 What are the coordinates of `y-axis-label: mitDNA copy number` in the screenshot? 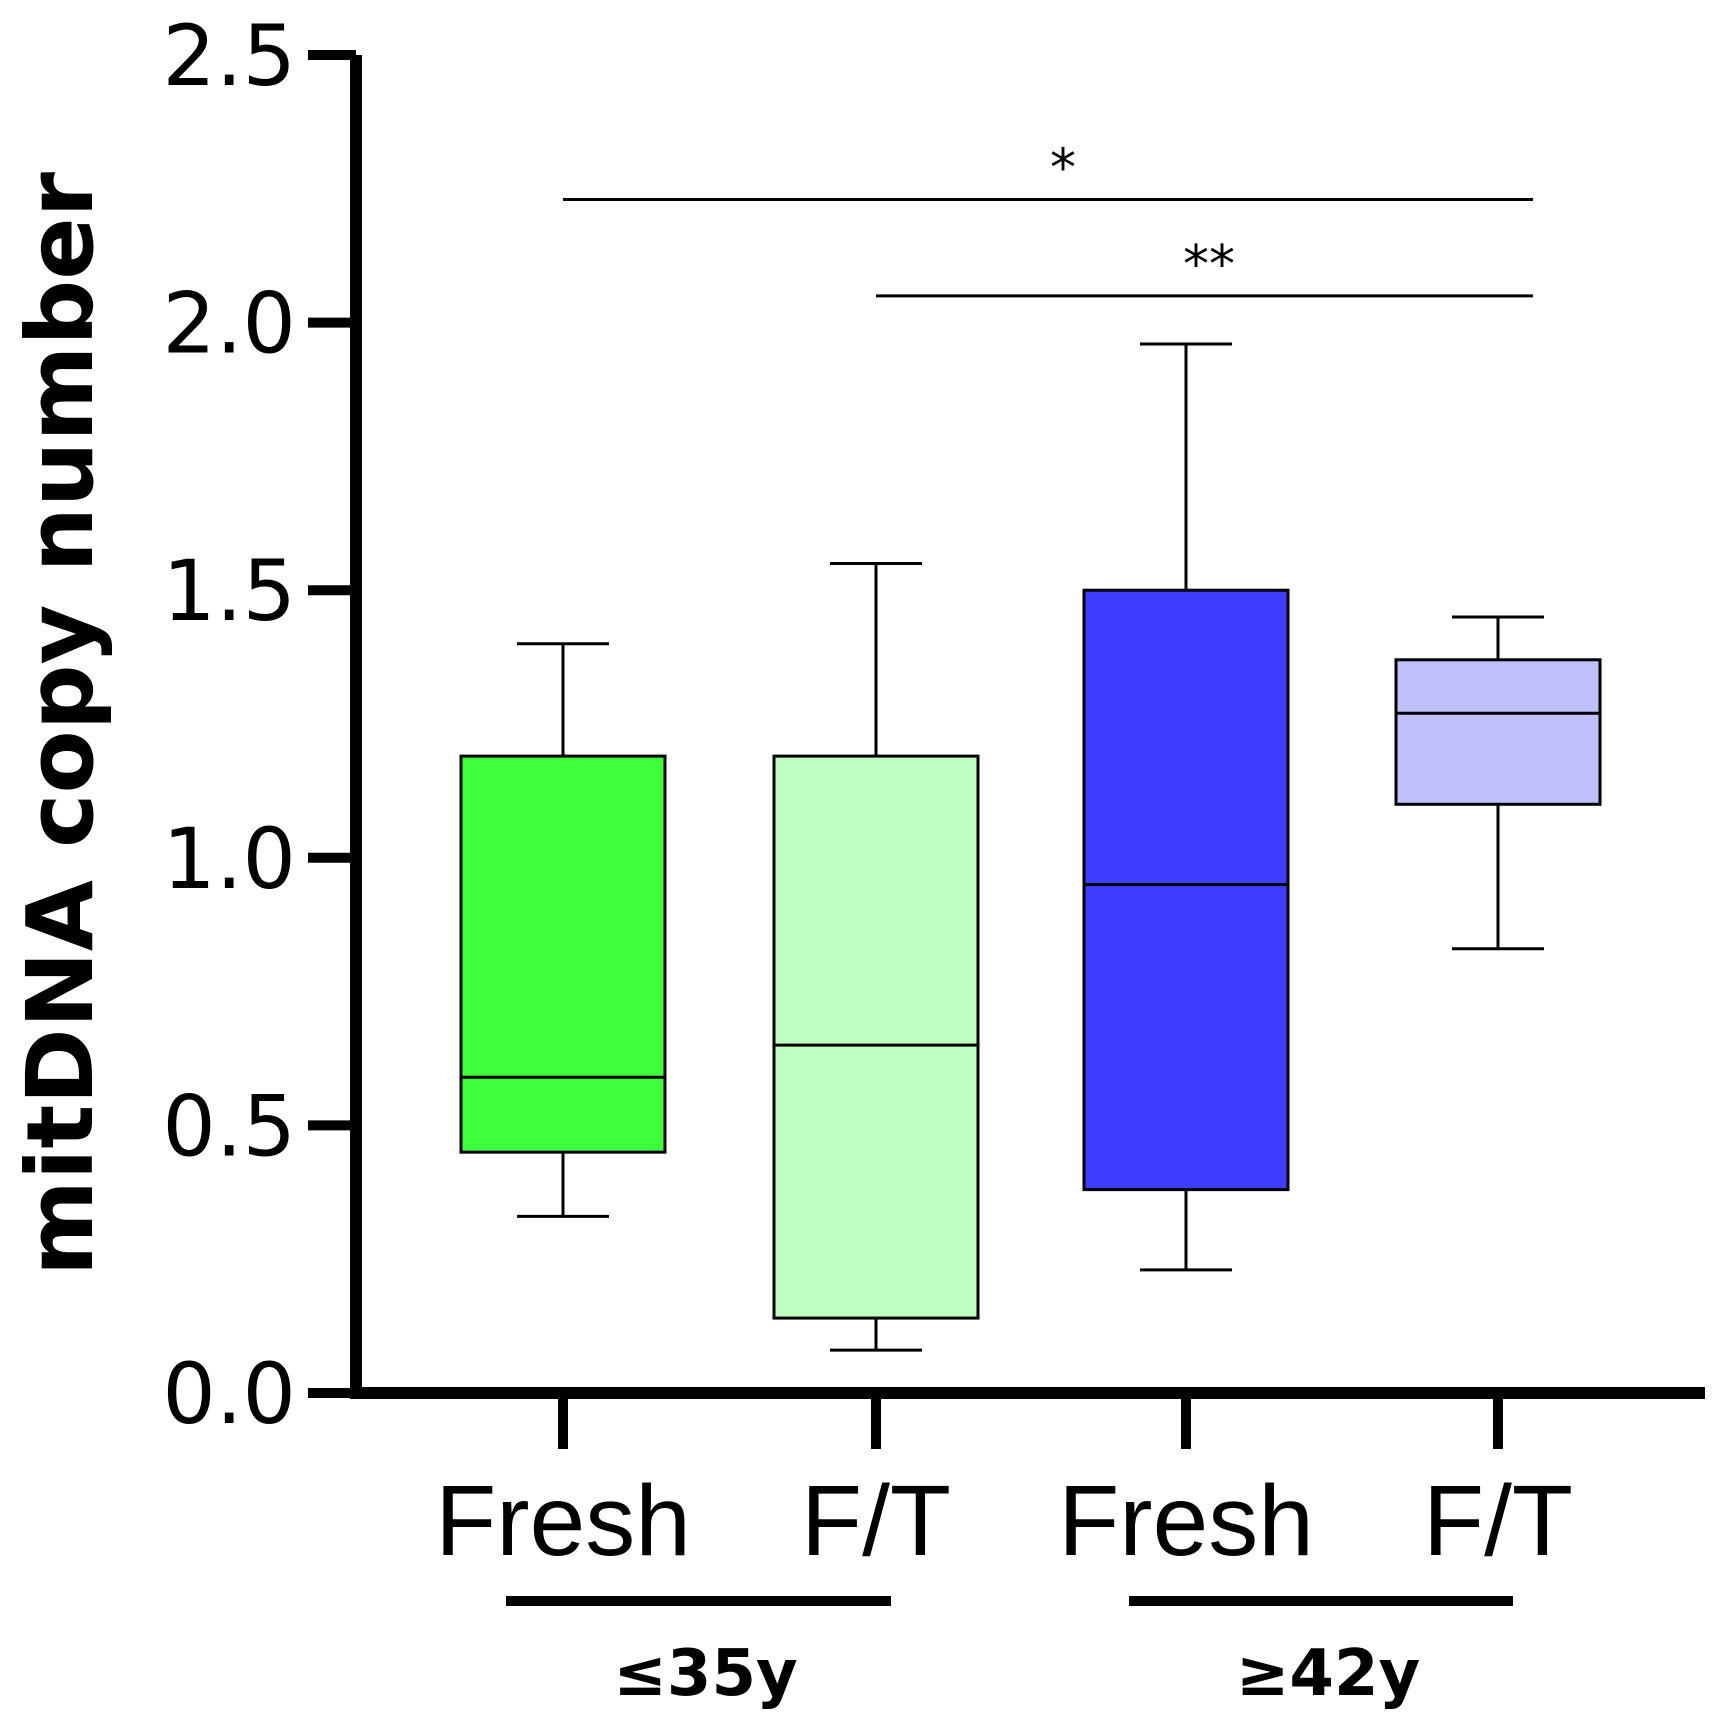 It's located at (60, 723).